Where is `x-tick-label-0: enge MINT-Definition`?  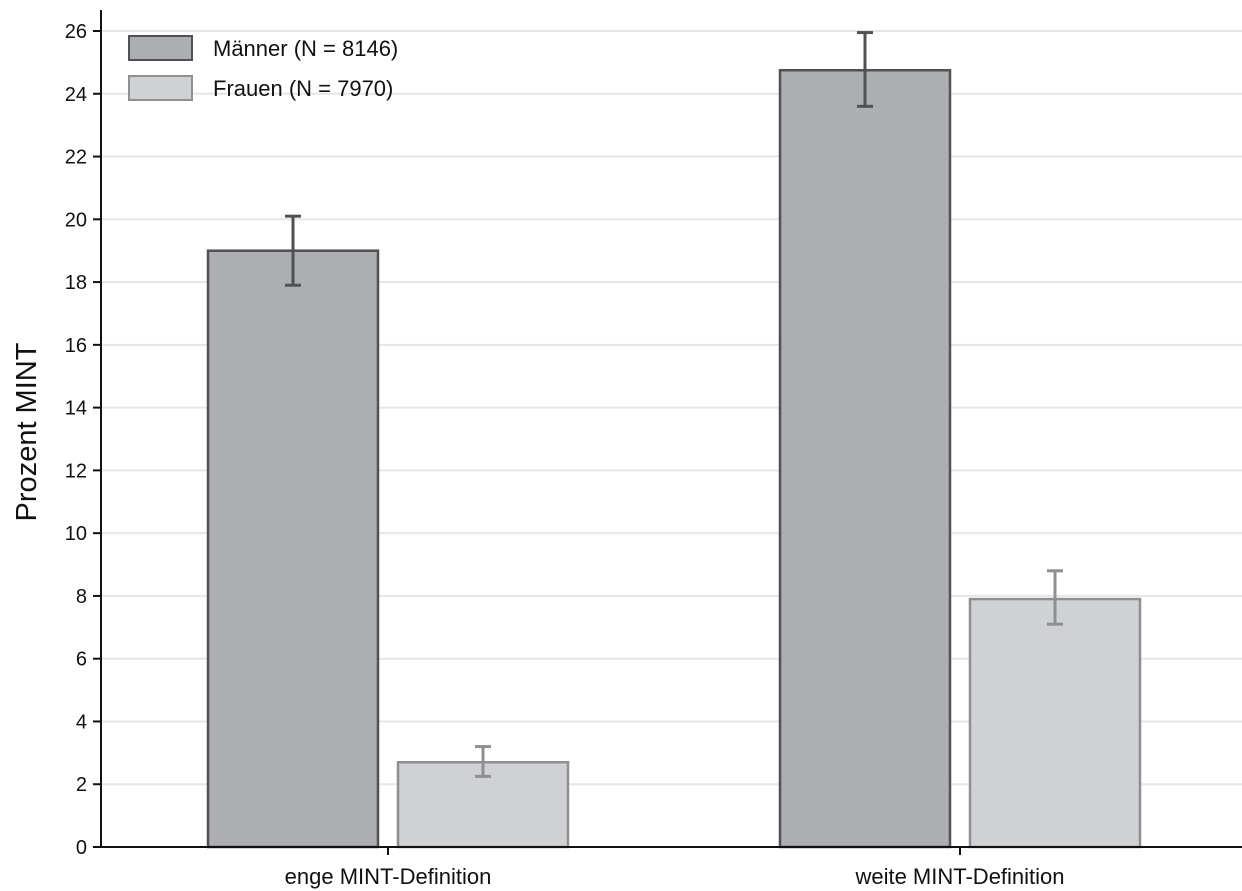 x-tick-label-0: enge MINT-Definition is located at coordinates (388, 876).